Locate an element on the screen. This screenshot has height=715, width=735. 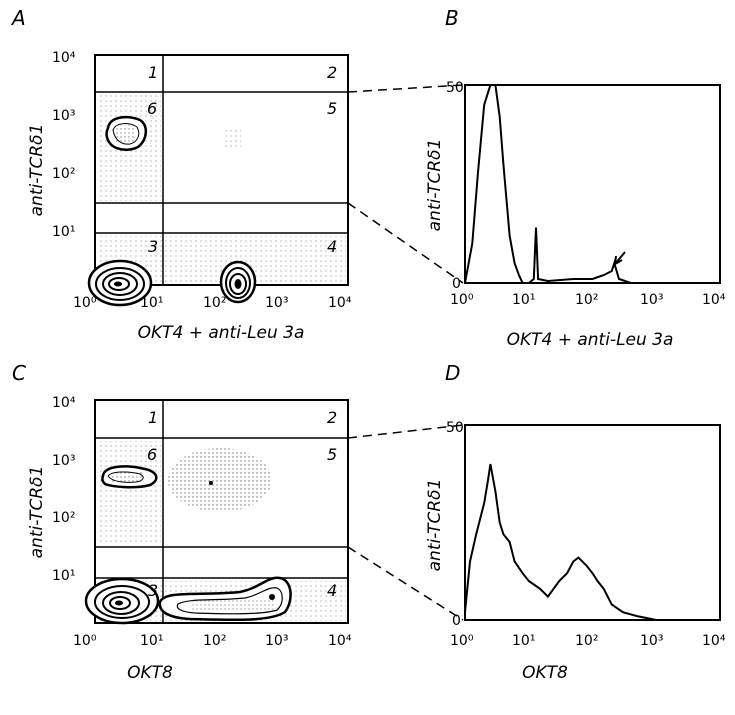
panel-letter: D is located at coordinates (452, 373).